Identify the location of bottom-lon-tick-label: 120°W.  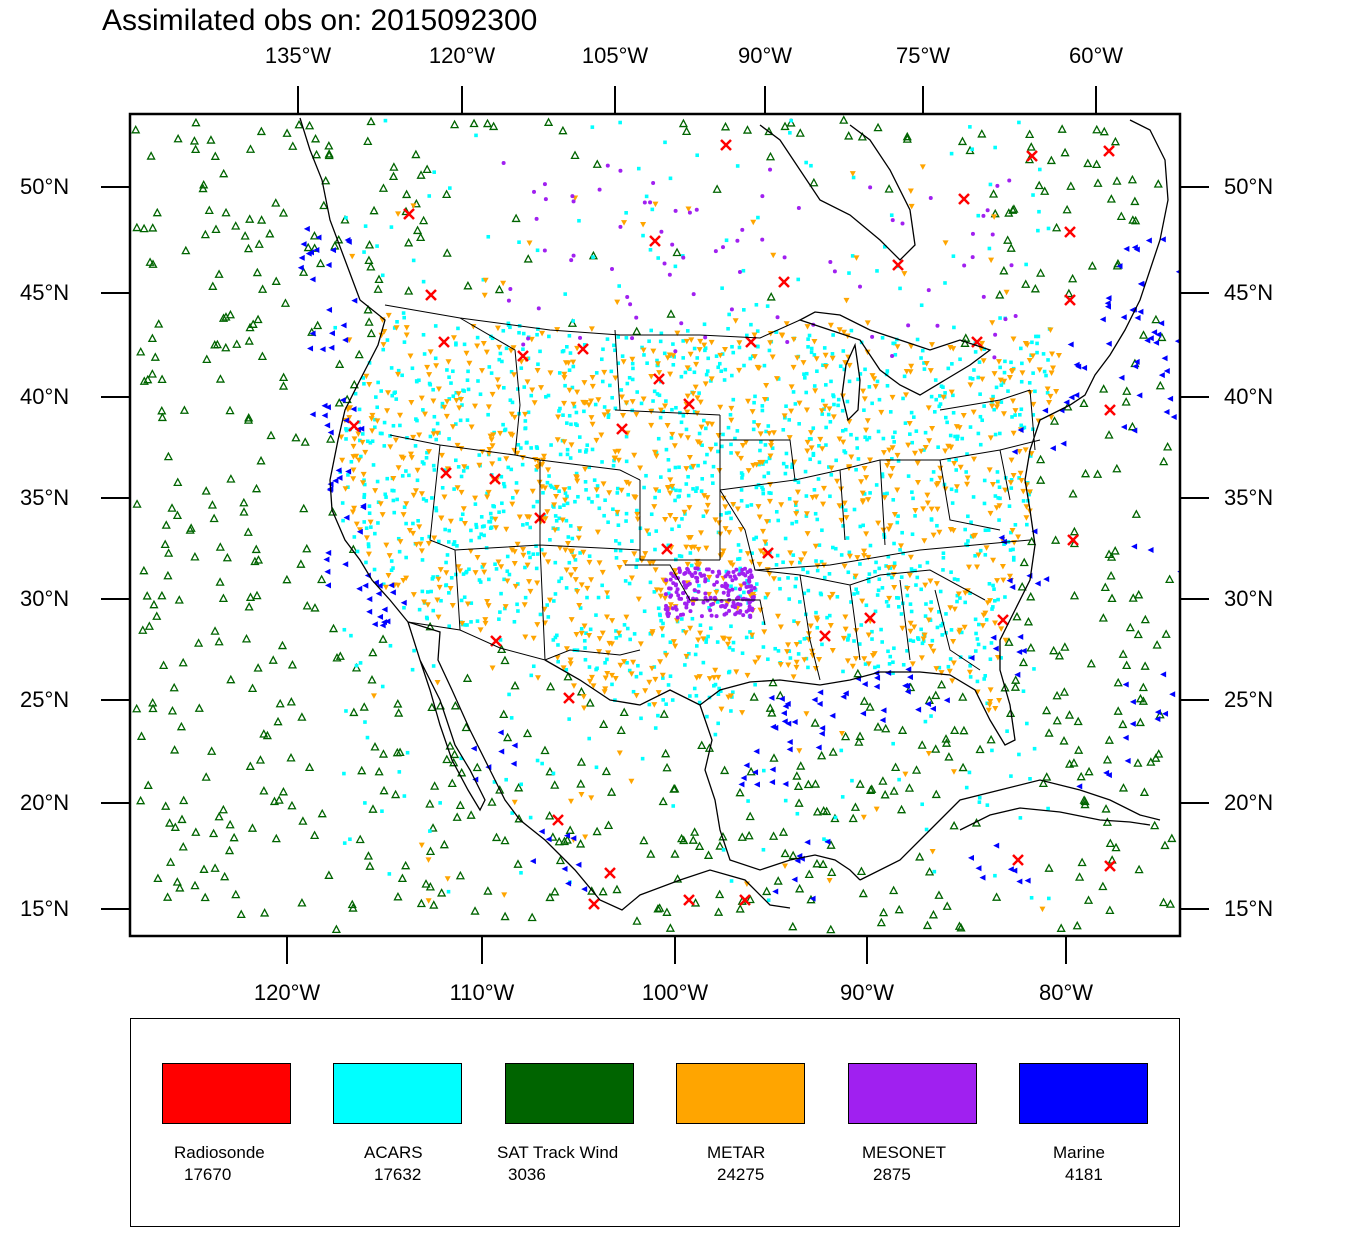
(287, 992).